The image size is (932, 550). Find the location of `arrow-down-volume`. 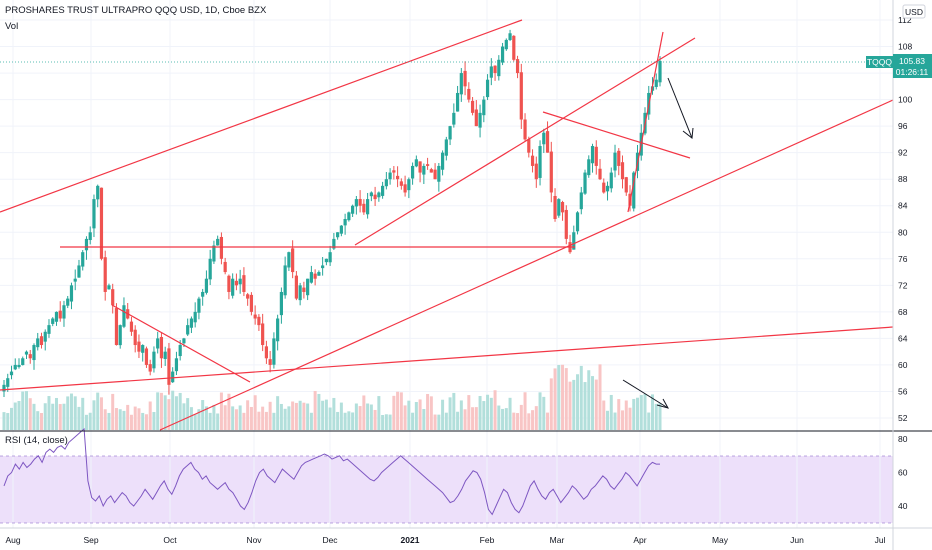

arrow-down-volume is located at coordinates (645, 394).